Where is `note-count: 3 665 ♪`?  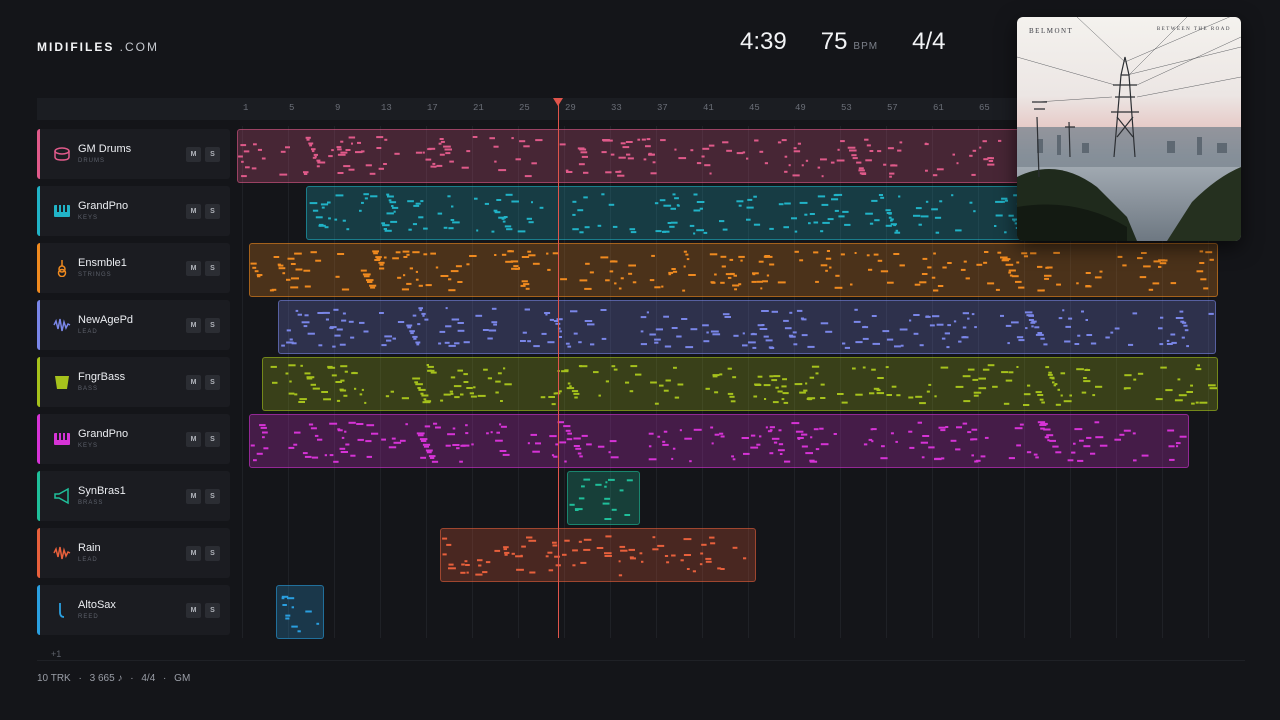
note-count: 3 665 ♪ is located at coordinates (106, 678).